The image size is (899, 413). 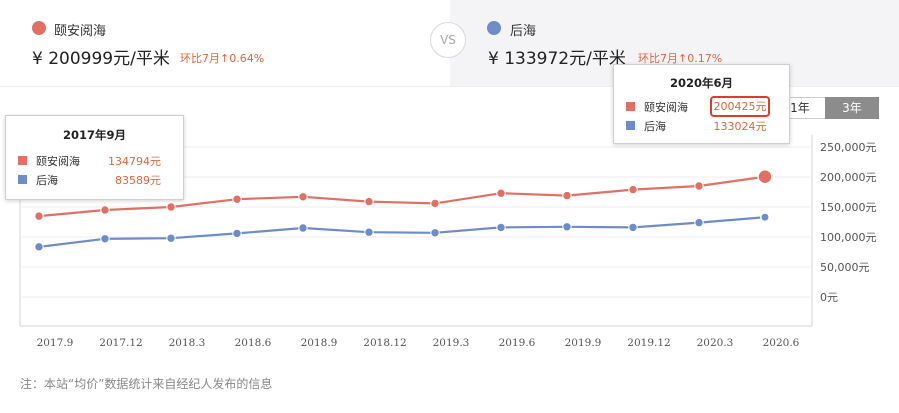 I want to click on price-left: ¥ 200999元/平米, so click(x=101, y=59).